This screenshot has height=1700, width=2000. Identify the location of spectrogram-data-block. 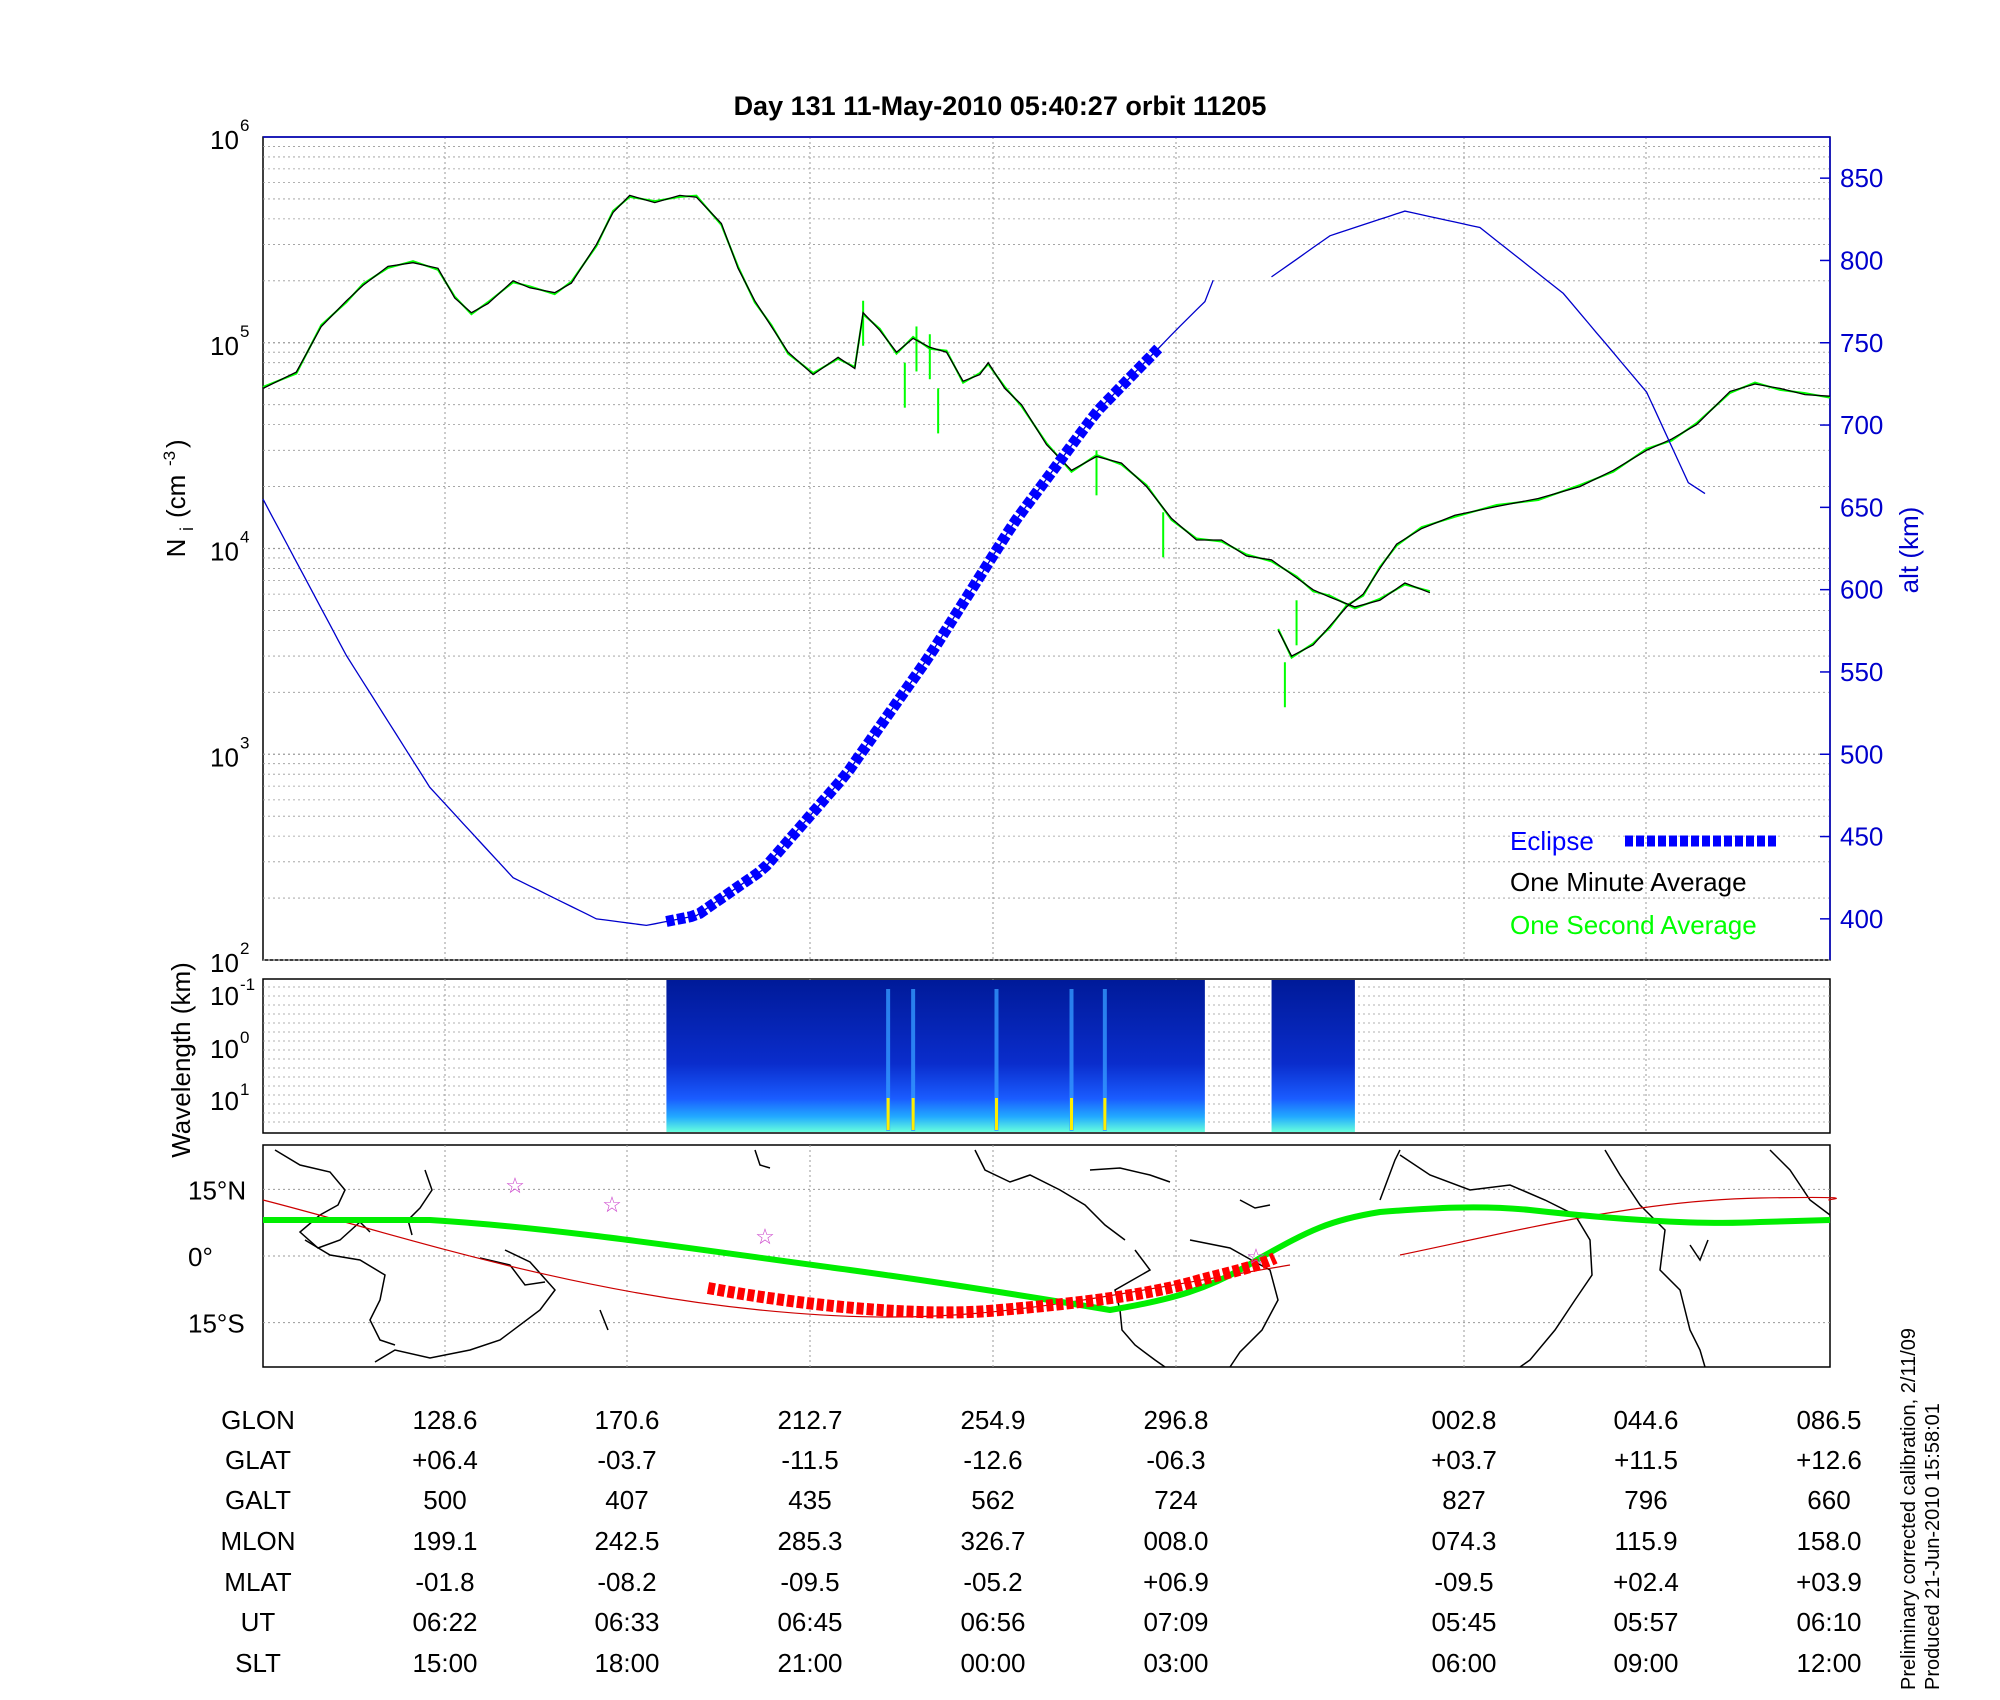
(935, 1056).